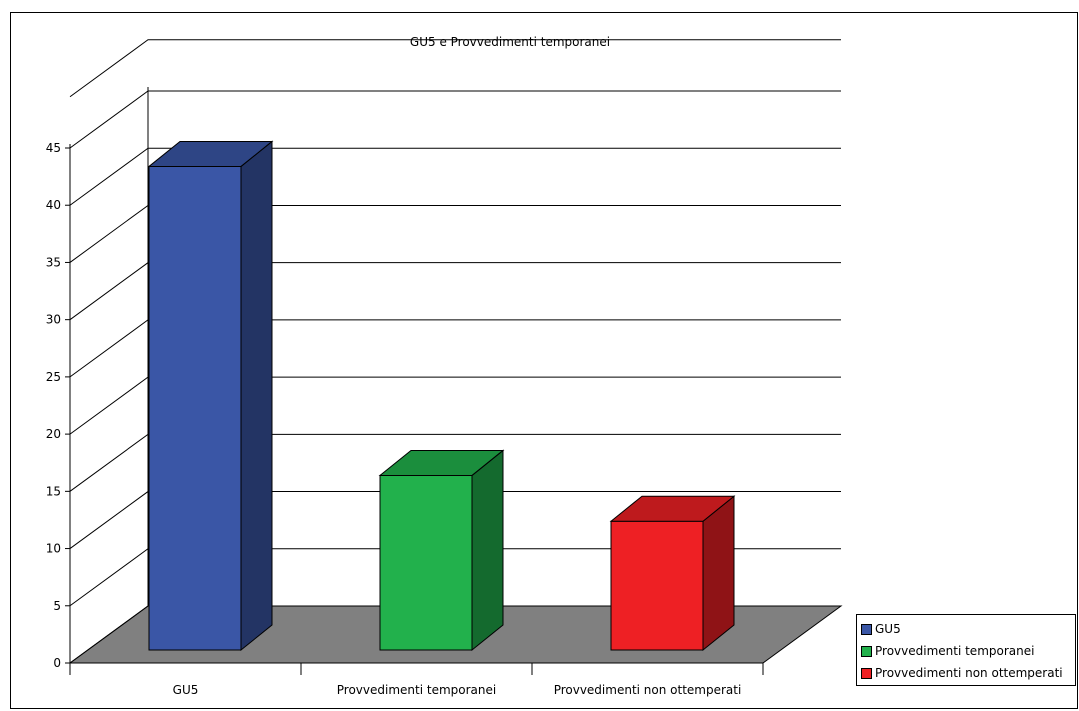 The image size is (1079, 711). Describe the element at coordinates (210, 153) in the screenshot. I see `bar-gu5-top` at that location.